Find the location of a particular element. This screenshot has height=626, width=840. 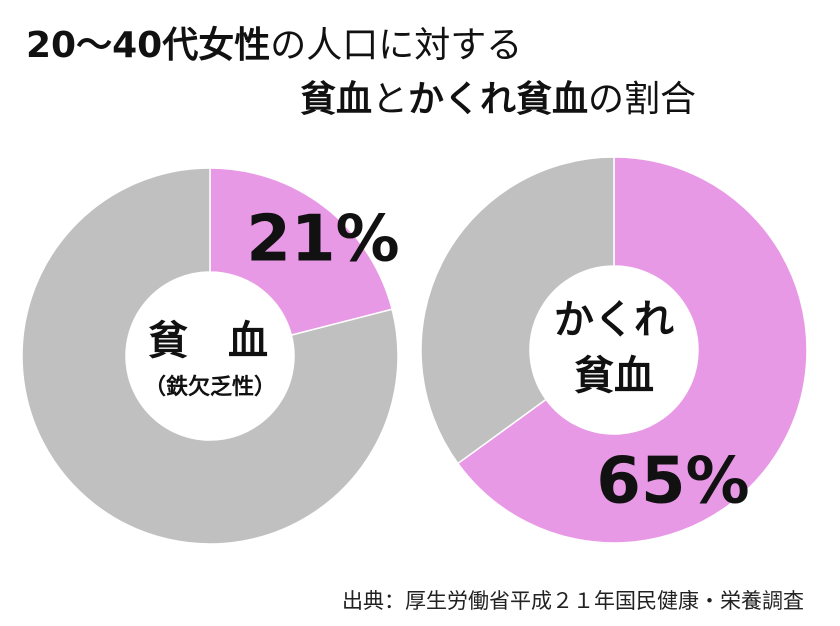

title-segment: の割合 is located at coordinates (642, 99).